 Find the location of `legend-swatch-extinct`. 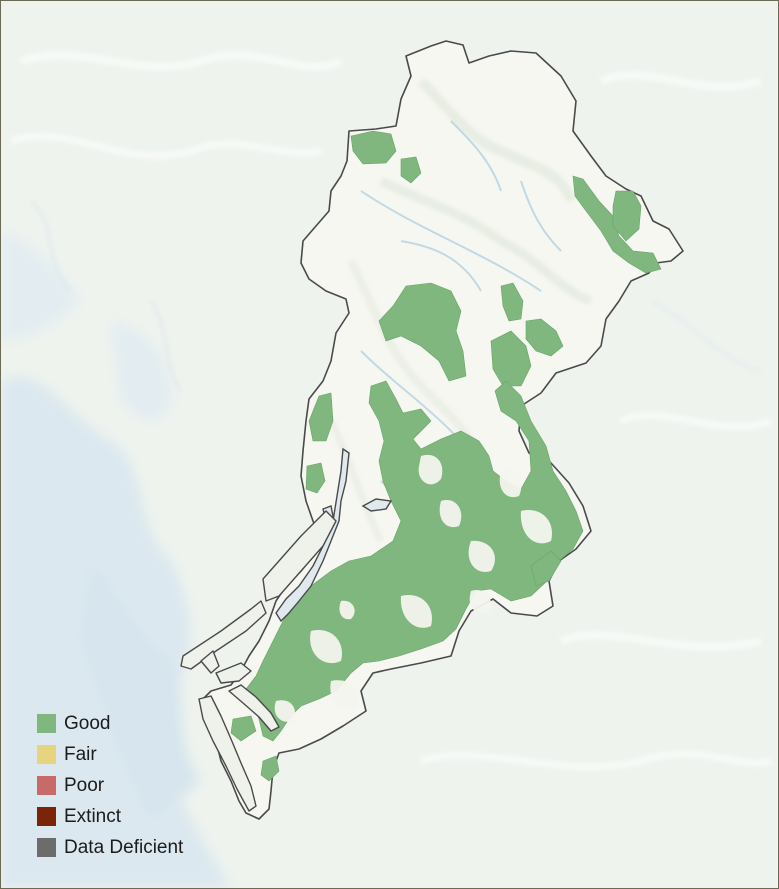

legend-swatch-extinct is located at coordinates (46, 816).